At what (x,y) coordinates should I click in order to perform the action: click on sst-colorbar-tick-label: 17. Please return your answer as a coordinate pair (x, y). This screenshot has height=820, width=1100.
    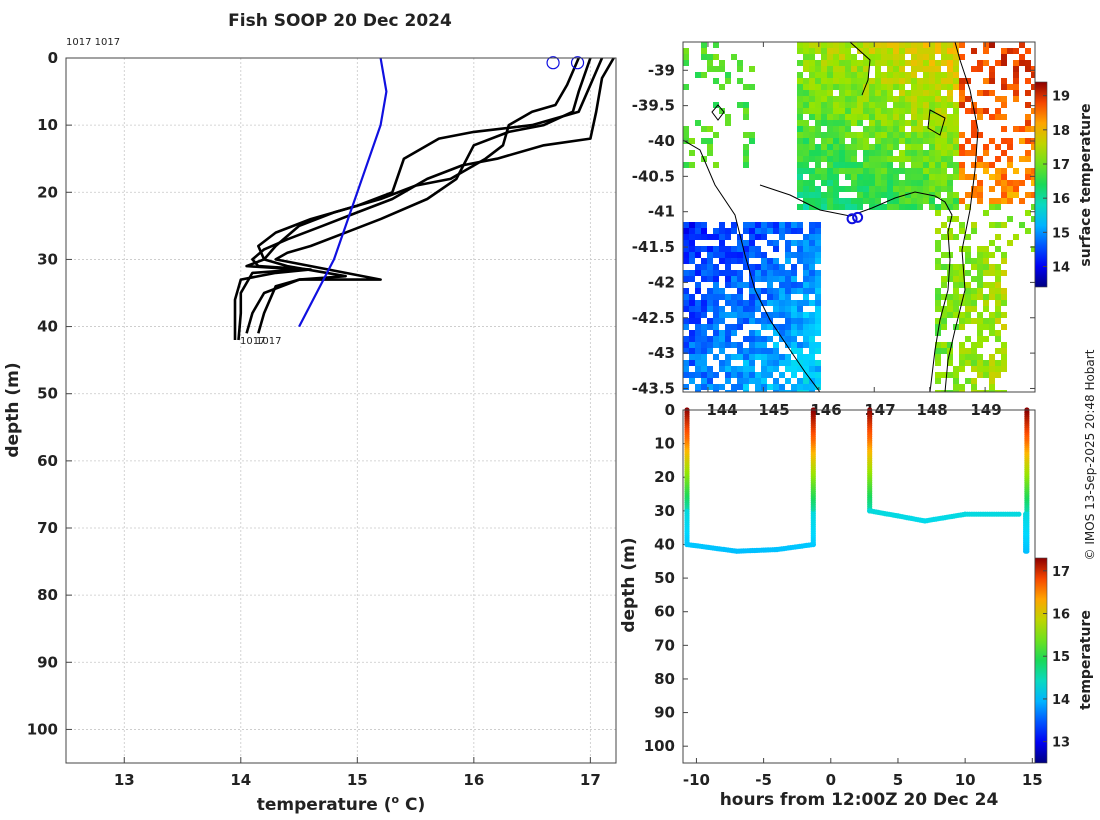
    Looking at the image, I should click on (1061, 165).